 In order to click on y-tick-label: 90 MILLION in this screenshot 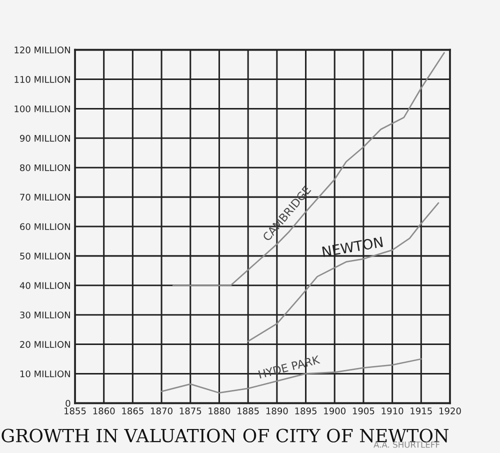, I will do `click(45, 138)`.